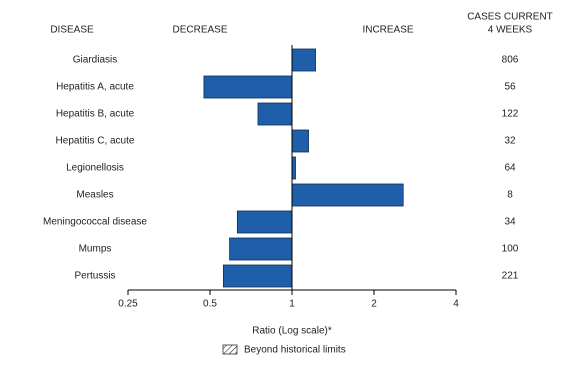  I want to click on case-count: 32, so click(510, 141).